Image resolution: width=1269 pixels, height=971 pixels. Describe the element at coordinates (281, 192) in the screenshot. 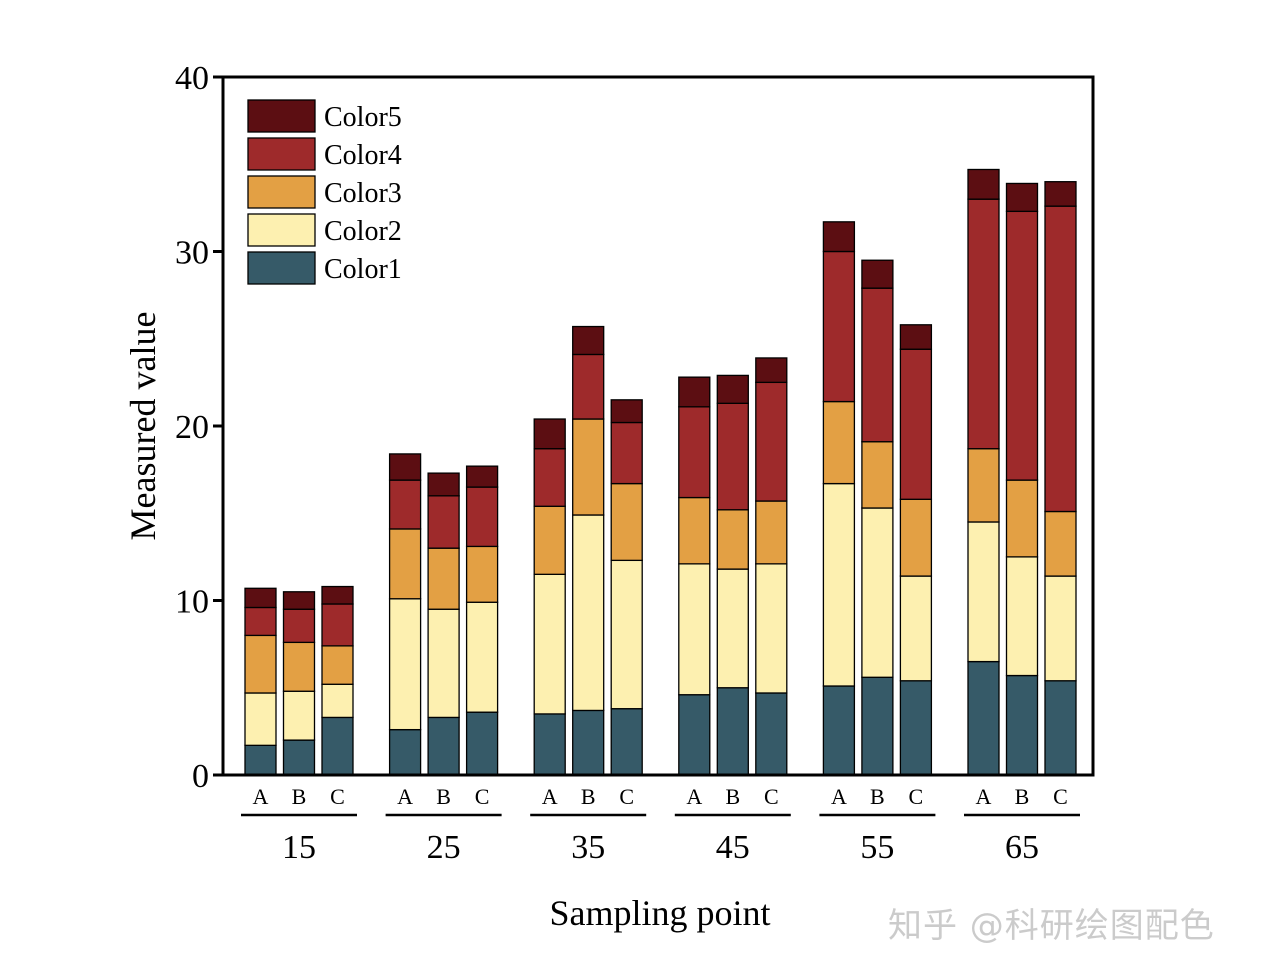

I see `legend-swatch-color3` at that location.